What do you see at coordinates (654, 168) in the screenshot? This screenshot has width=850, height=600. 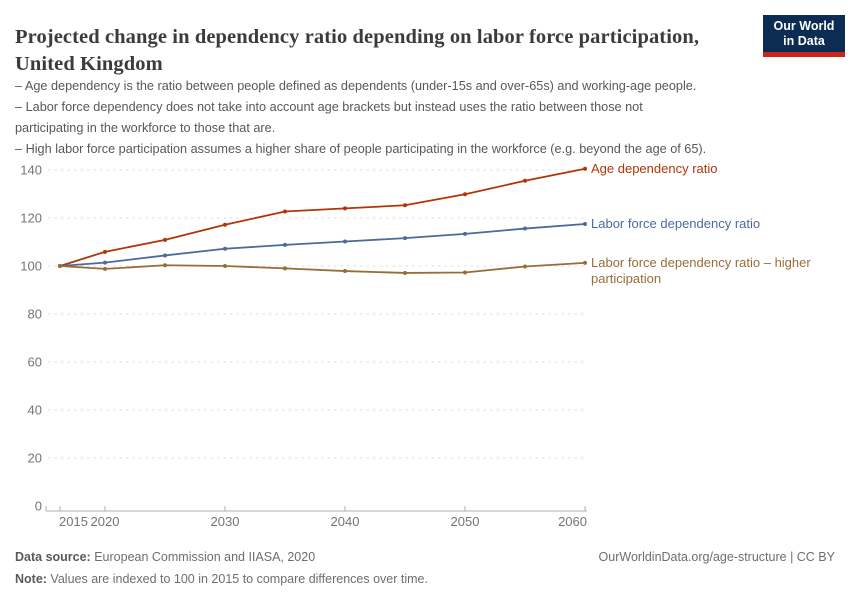 I see `series-label: Age dependency ratio` at bounding box center [654, 168].